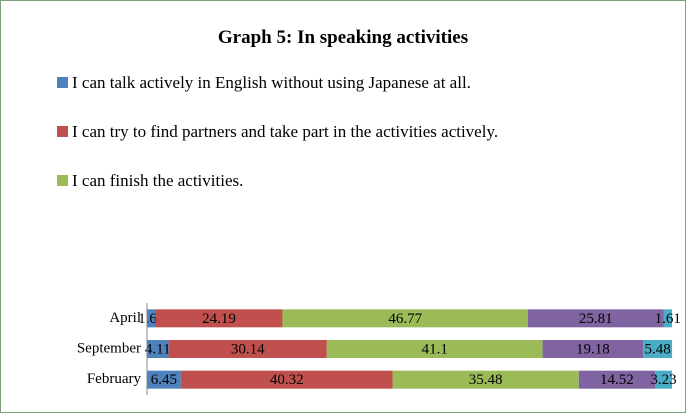  What do you see at coordinates (125, 318) in the screenshot?
I see `y-tick-label: April` at bounding box center [125, 318].